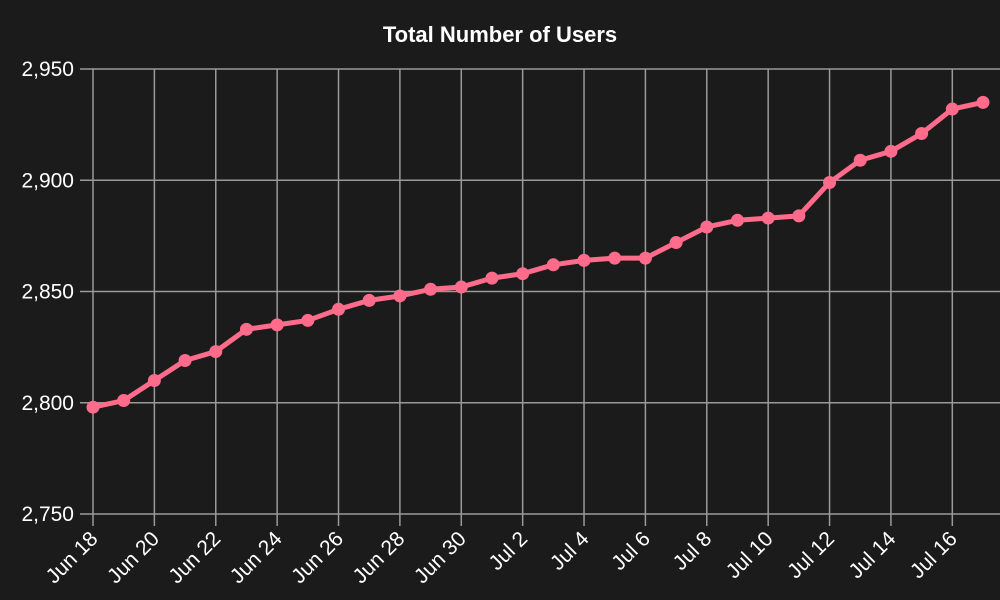 The image size is (1000, 600). I want to click on x-tick-label: Jul 8, so click(693, 551).